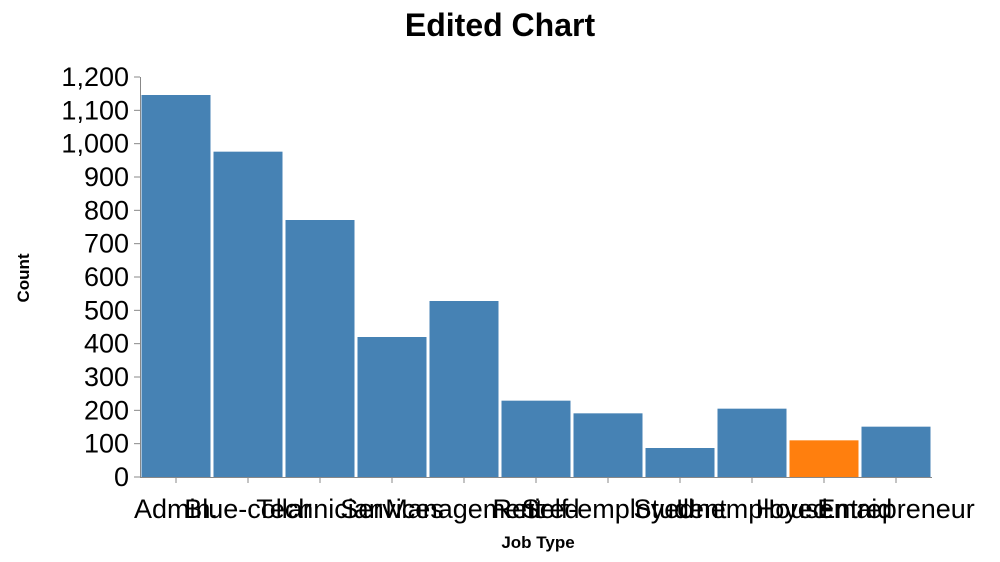 This screenshot has width=1000, height=562. I want to click on x-tick-label: Management, so click(464, 509).